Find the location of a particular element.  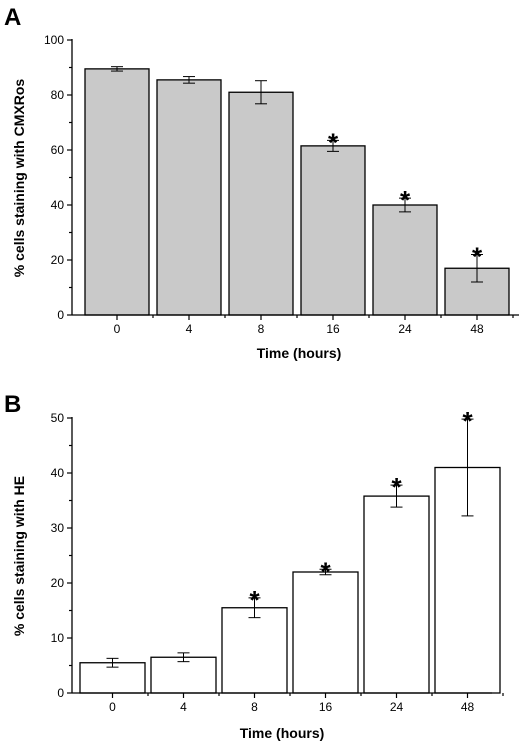

panel-b-significance-star-8: * is located at coordinates (254, 600).